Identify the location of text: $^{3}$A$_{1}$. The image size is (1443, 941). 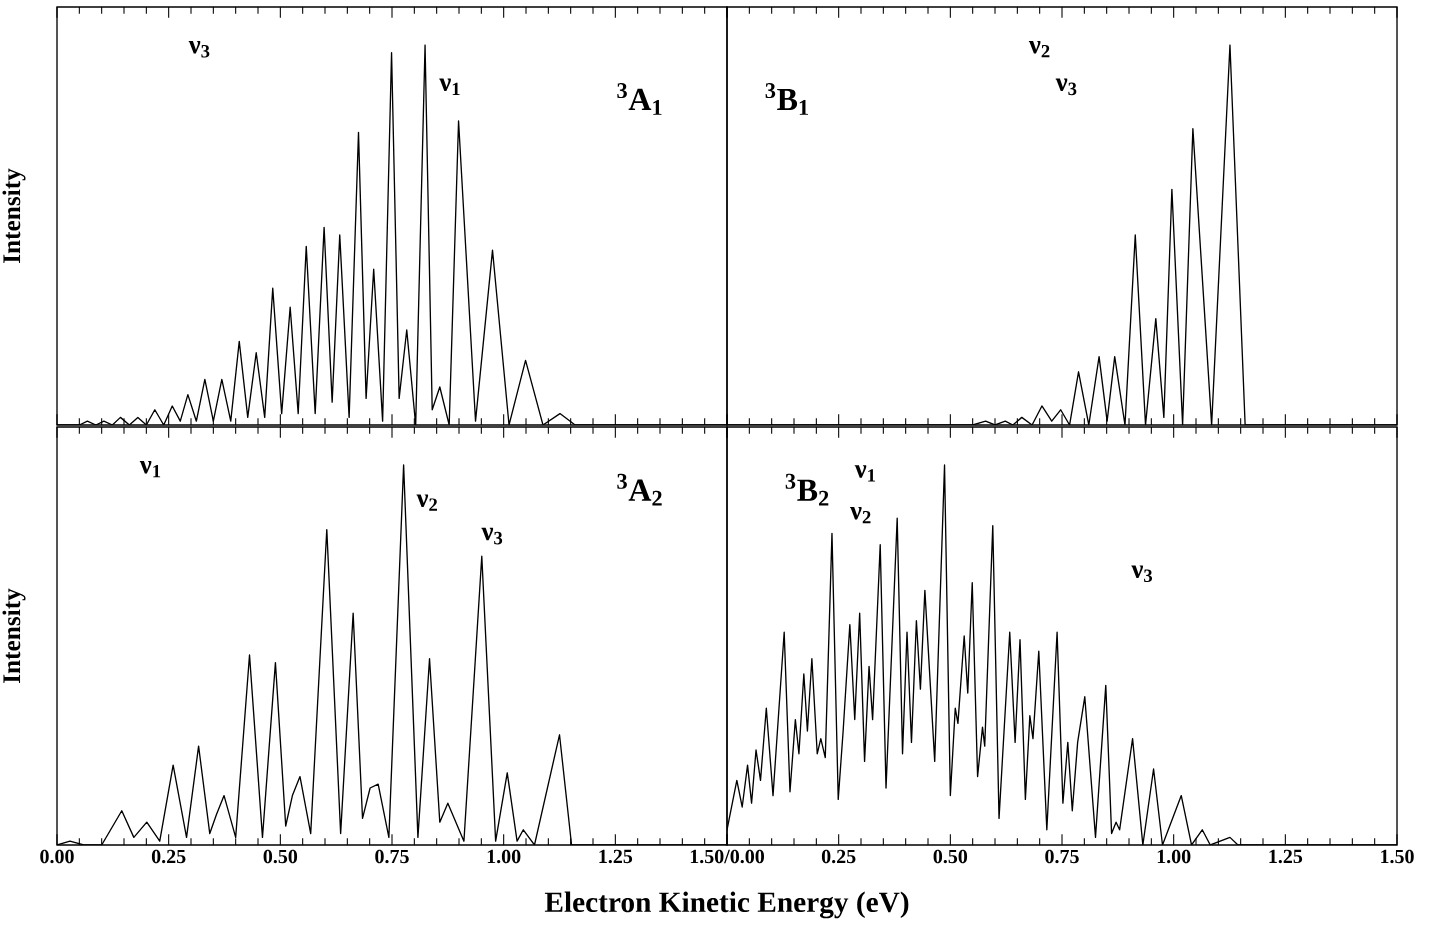
(639, 99).